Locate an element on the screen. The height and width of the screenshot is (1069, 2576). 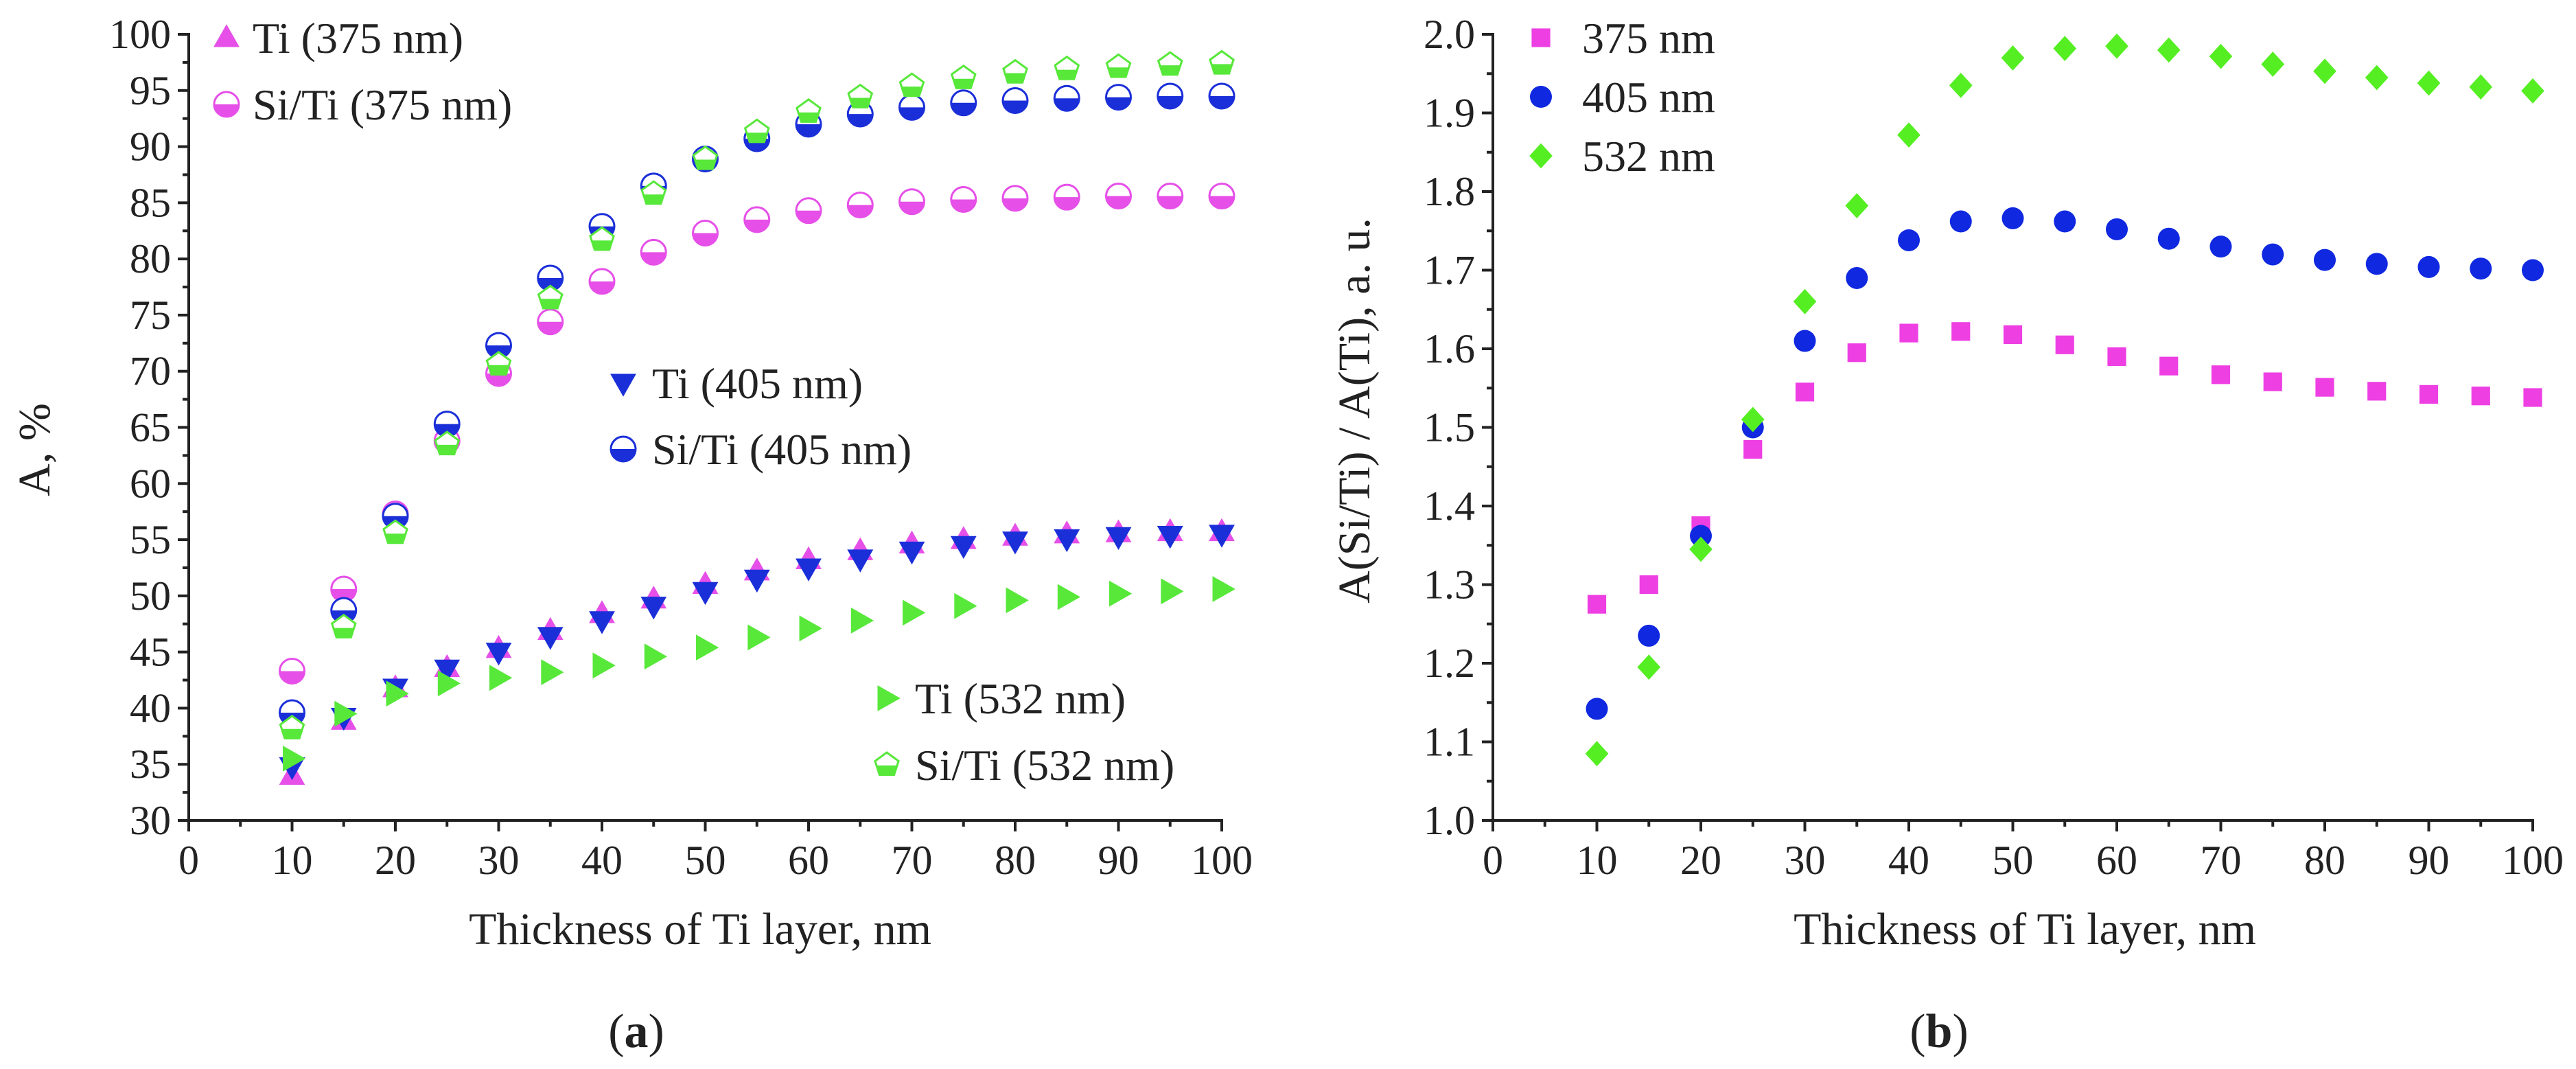
y-tick-label: 50 is located at coordinates (150, 596).